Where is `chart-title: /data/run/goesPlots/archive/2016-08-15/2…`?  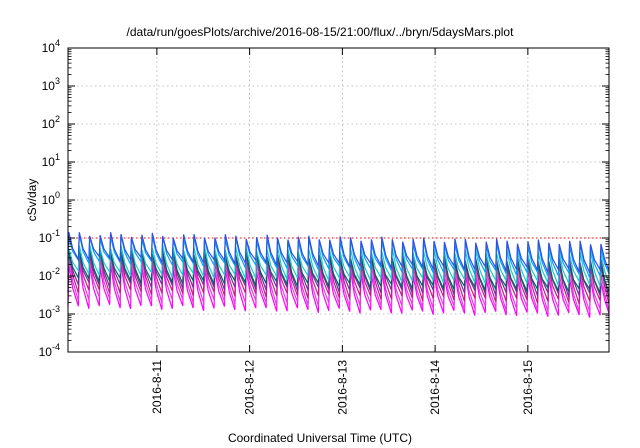 chart-title: /data/run/goesPlots/archive/2016-08-15/2… is located at coordinates (321, 32).